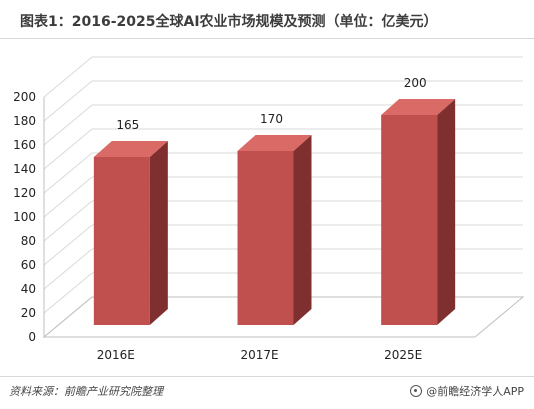 This screenshot has width=534, height=409. Describe the element at coordinates (403, 355) in the screenshot. I see `x-tick-label: 2025E` at that location.